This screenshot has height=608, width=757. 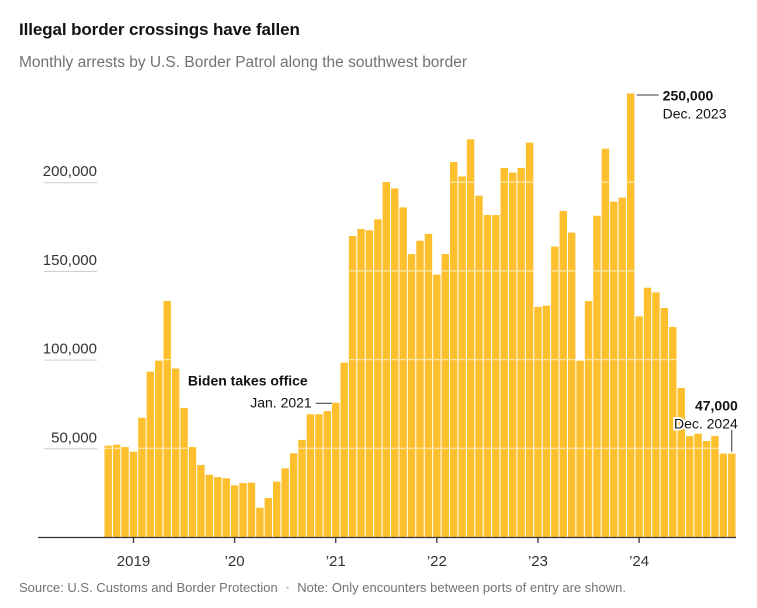 I want to click on annotation-label: Dec. 2023, so click(x=695, y=114).